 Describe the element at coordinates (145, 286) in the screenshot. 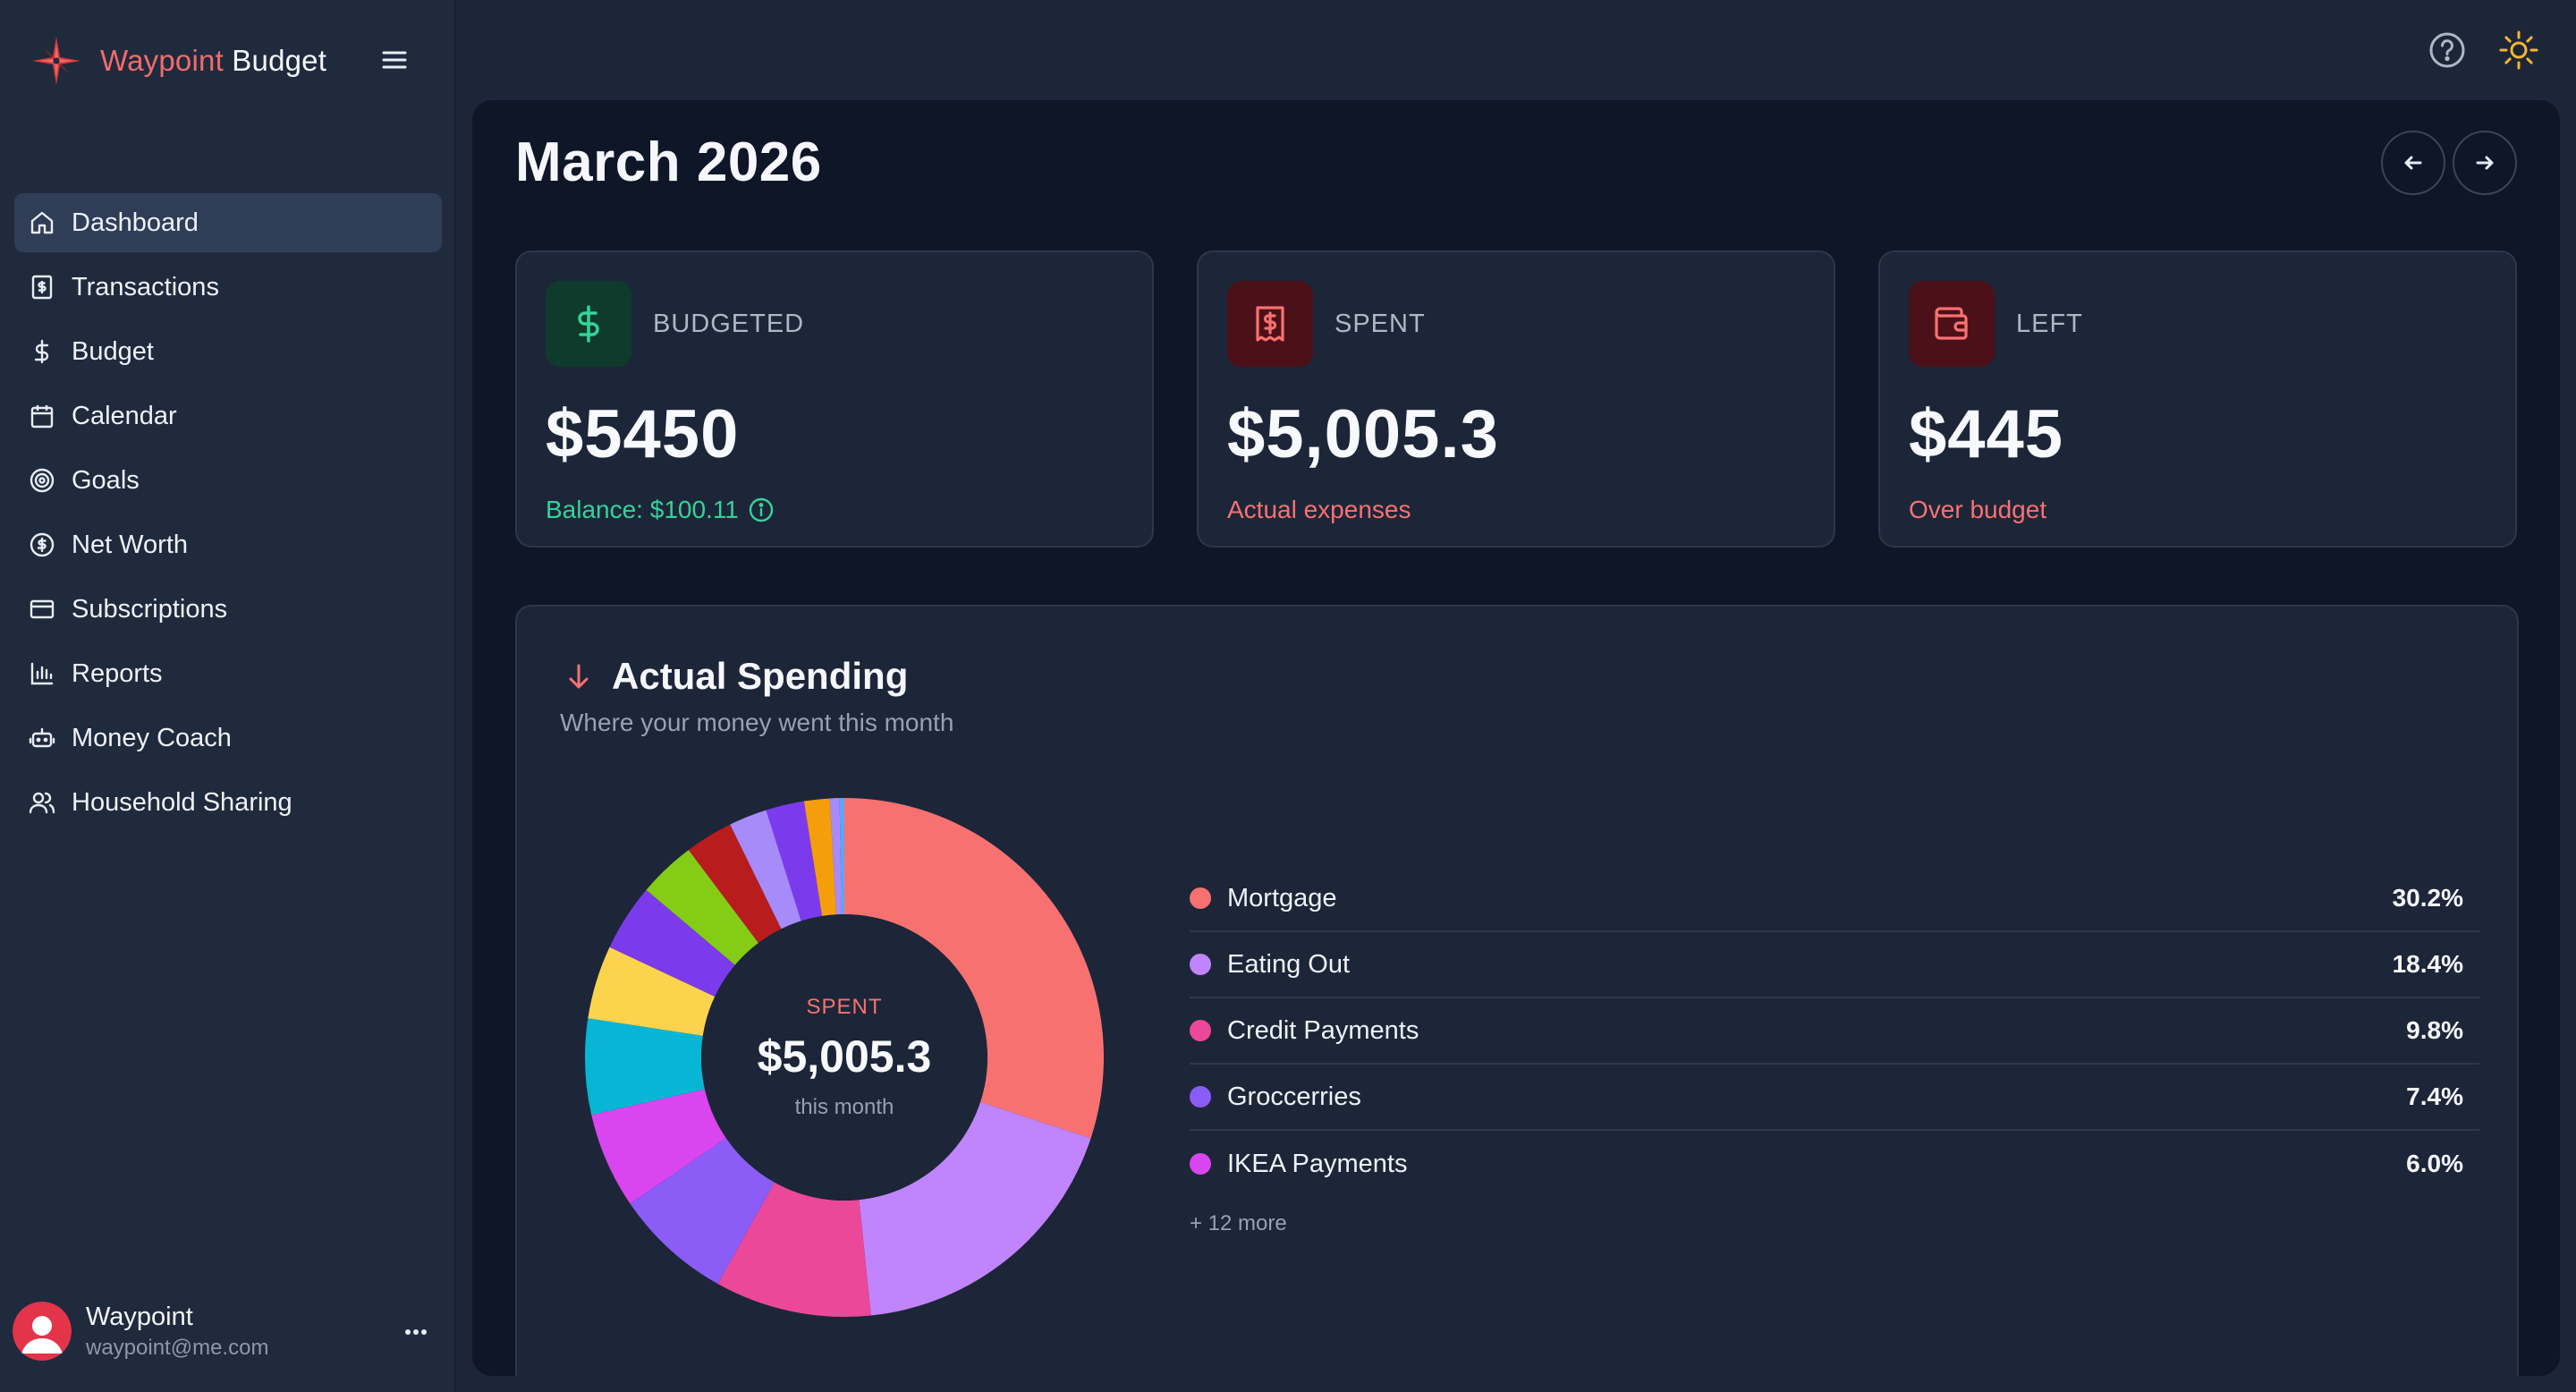

I see `sidebar-item-label: Transactions` at that location.